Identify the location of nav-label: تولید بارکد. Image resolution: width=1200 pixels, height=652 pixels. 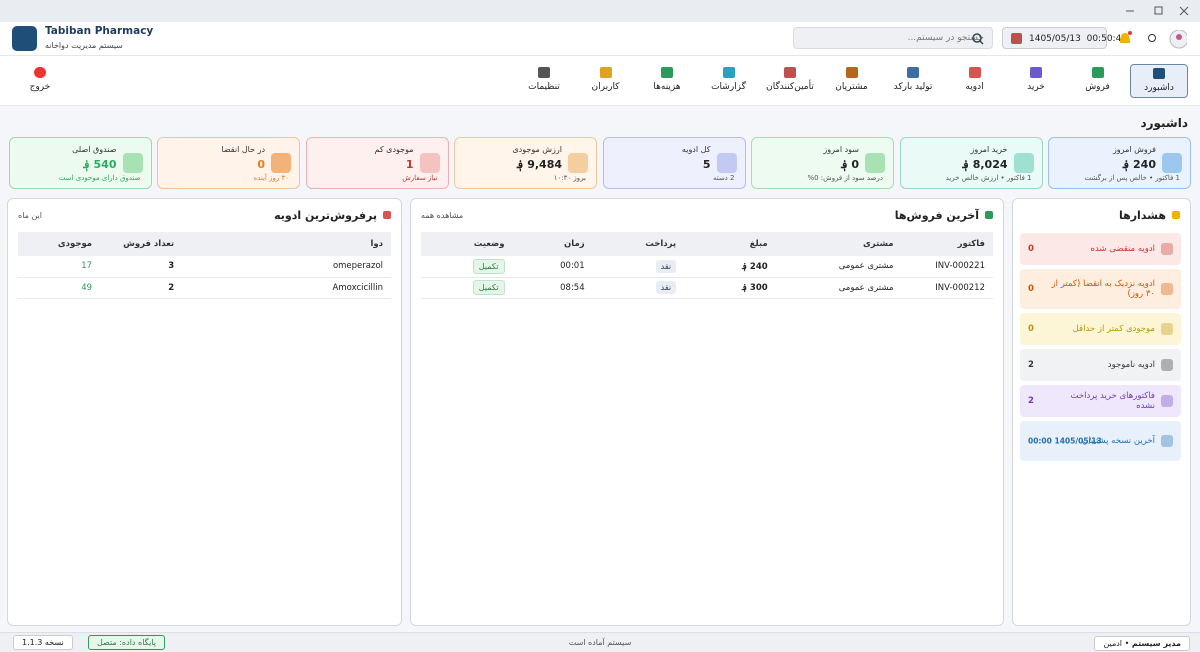
(913, 87).